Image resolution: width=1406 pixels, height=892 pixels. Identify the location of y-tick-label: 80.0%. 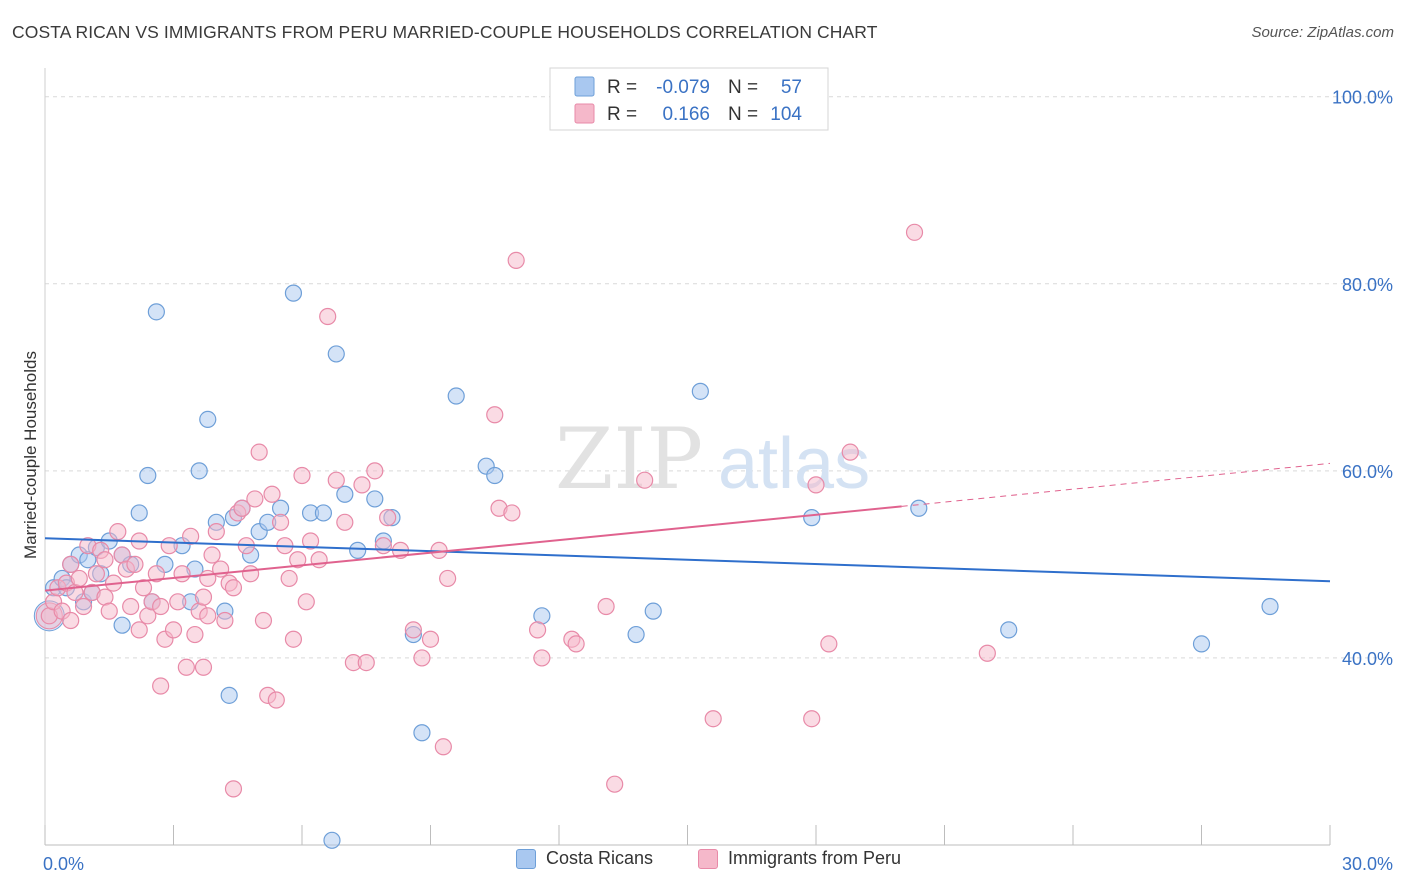
(1367, 285).